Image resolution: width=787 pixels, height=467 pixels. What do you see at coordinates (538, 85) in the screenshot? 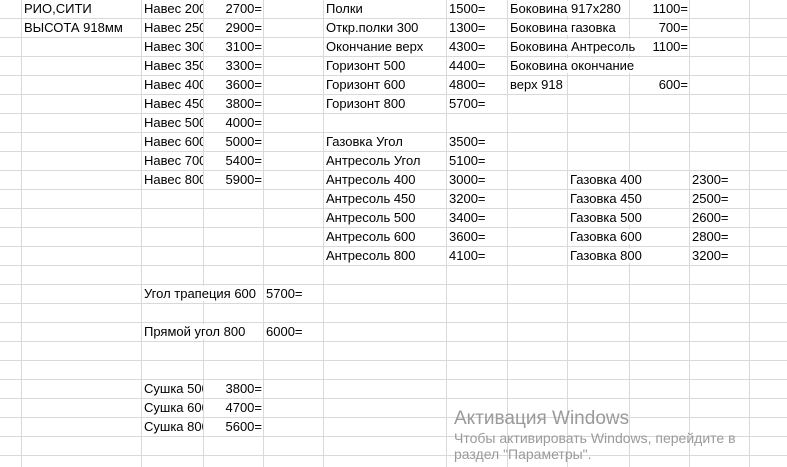
I see `cell: верх 918` at bounding box center [538, 85].